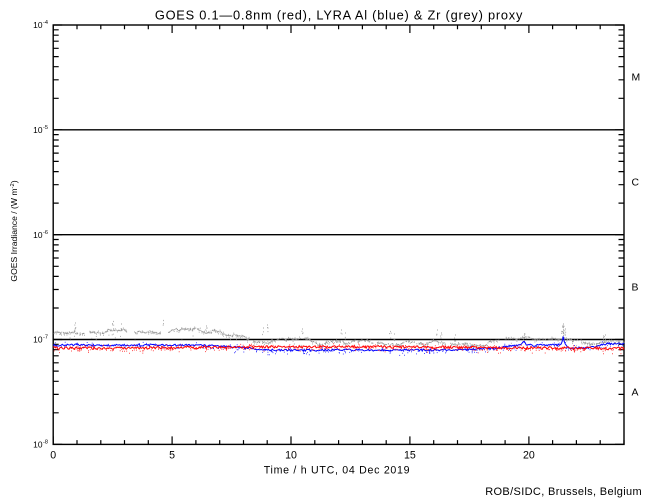 The image size is (650, 500). What do you see at coordinates (45, 233) in the screenshot?
I see `svg-text: -6` at bounding box center [45, 233].